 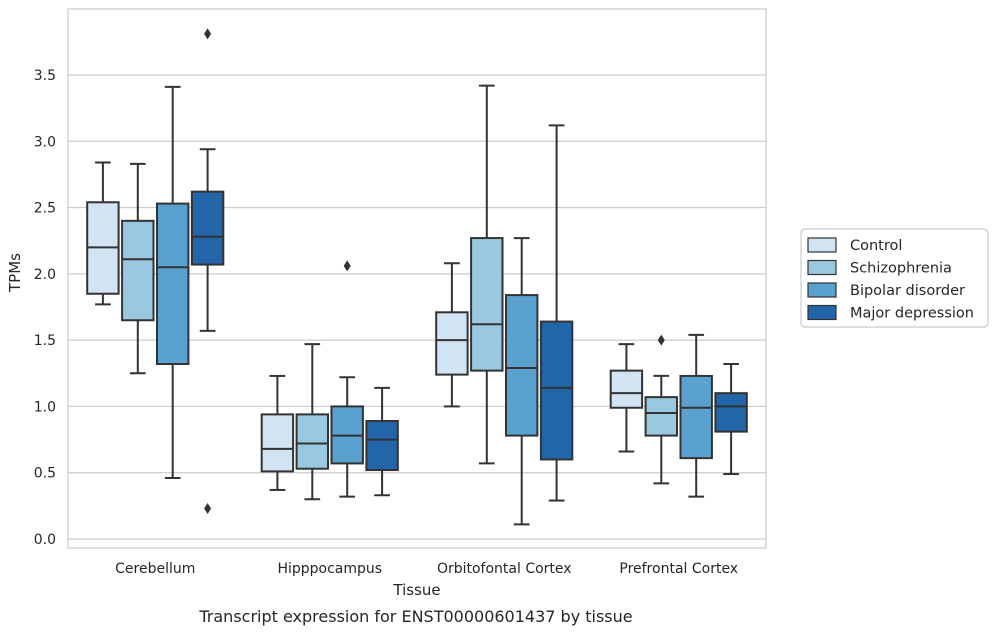 What do you see at coordinates (504, 569) in the screenshot?
I see `x-tick-label: Orbitofontal Cortex` at bounding box center [504, 569].